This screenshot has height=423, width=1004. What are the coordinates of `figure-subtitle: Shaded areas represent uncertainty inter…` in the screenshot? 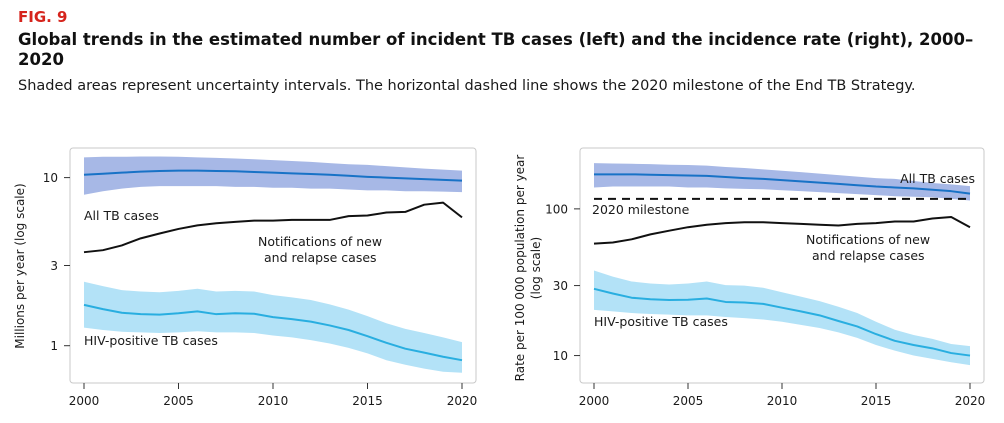 It's located at (467, 86).